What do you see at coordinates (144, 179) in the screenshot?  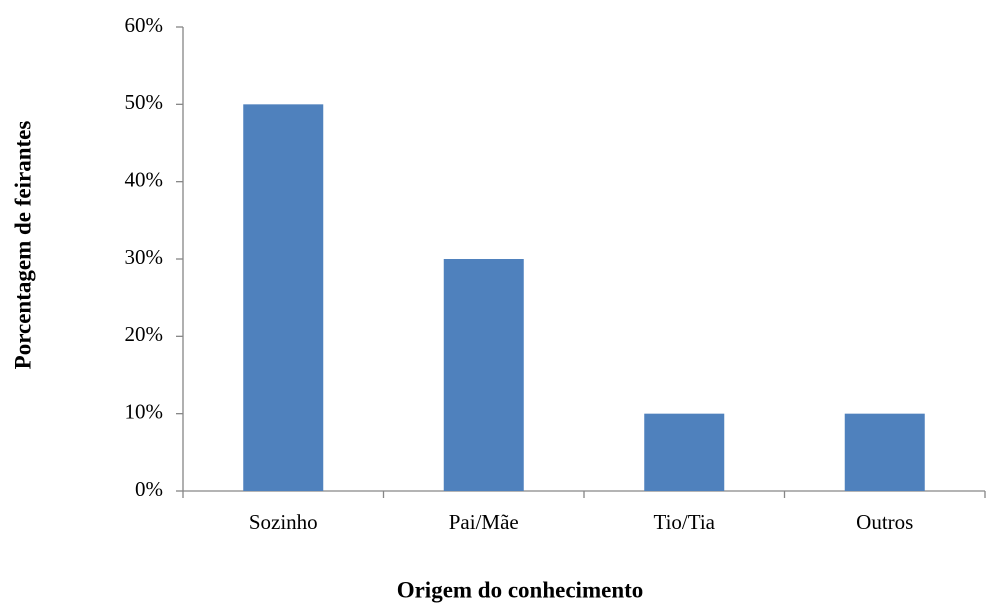 I see `y-tick-label: 40%` at bounding box center [144, 179].